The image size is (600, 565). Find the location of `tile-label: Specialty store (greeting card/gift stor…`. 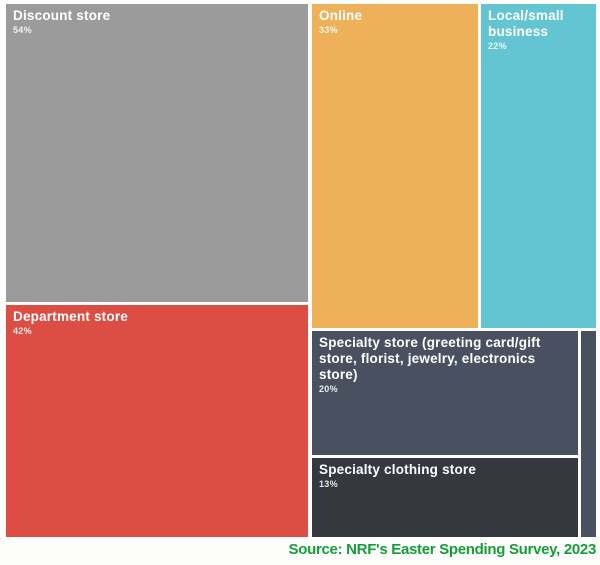

tile-label: Specialty store (greeting card/gift stor… is located at coordinates (430, 358).